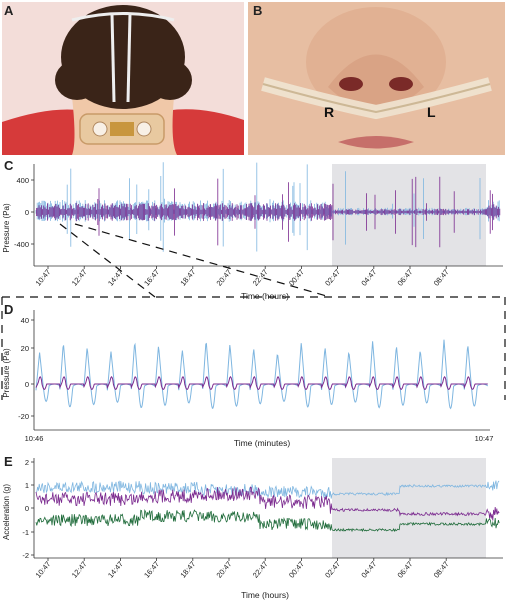 The image size is (507, 602). What do you see at coordinates (441, 570) in the screenshot?
I see `chart-e-xtick-label: 08:47` at bounding box center [441, 570].